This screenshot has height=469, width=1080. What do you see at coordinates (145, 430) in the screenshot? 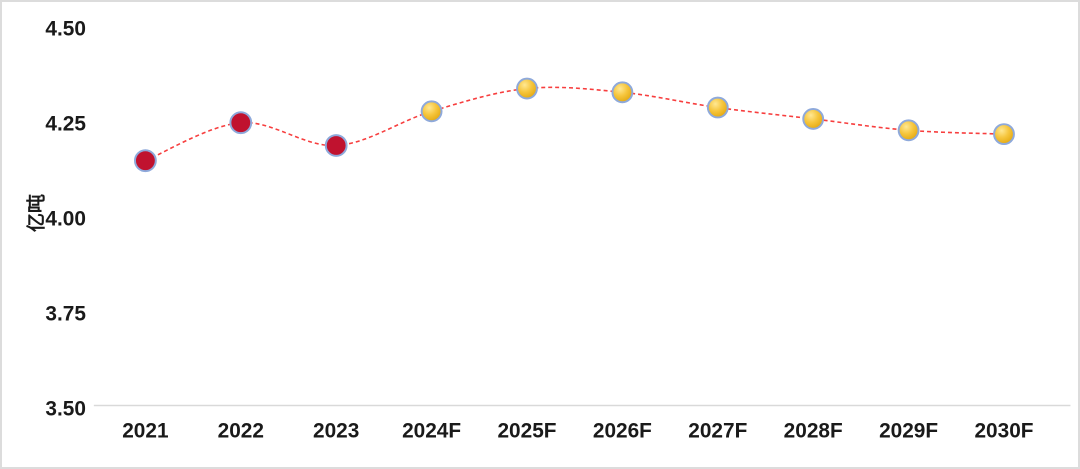
I see `x-tick-label-2021: 2021` at bounding box center [145, 430].